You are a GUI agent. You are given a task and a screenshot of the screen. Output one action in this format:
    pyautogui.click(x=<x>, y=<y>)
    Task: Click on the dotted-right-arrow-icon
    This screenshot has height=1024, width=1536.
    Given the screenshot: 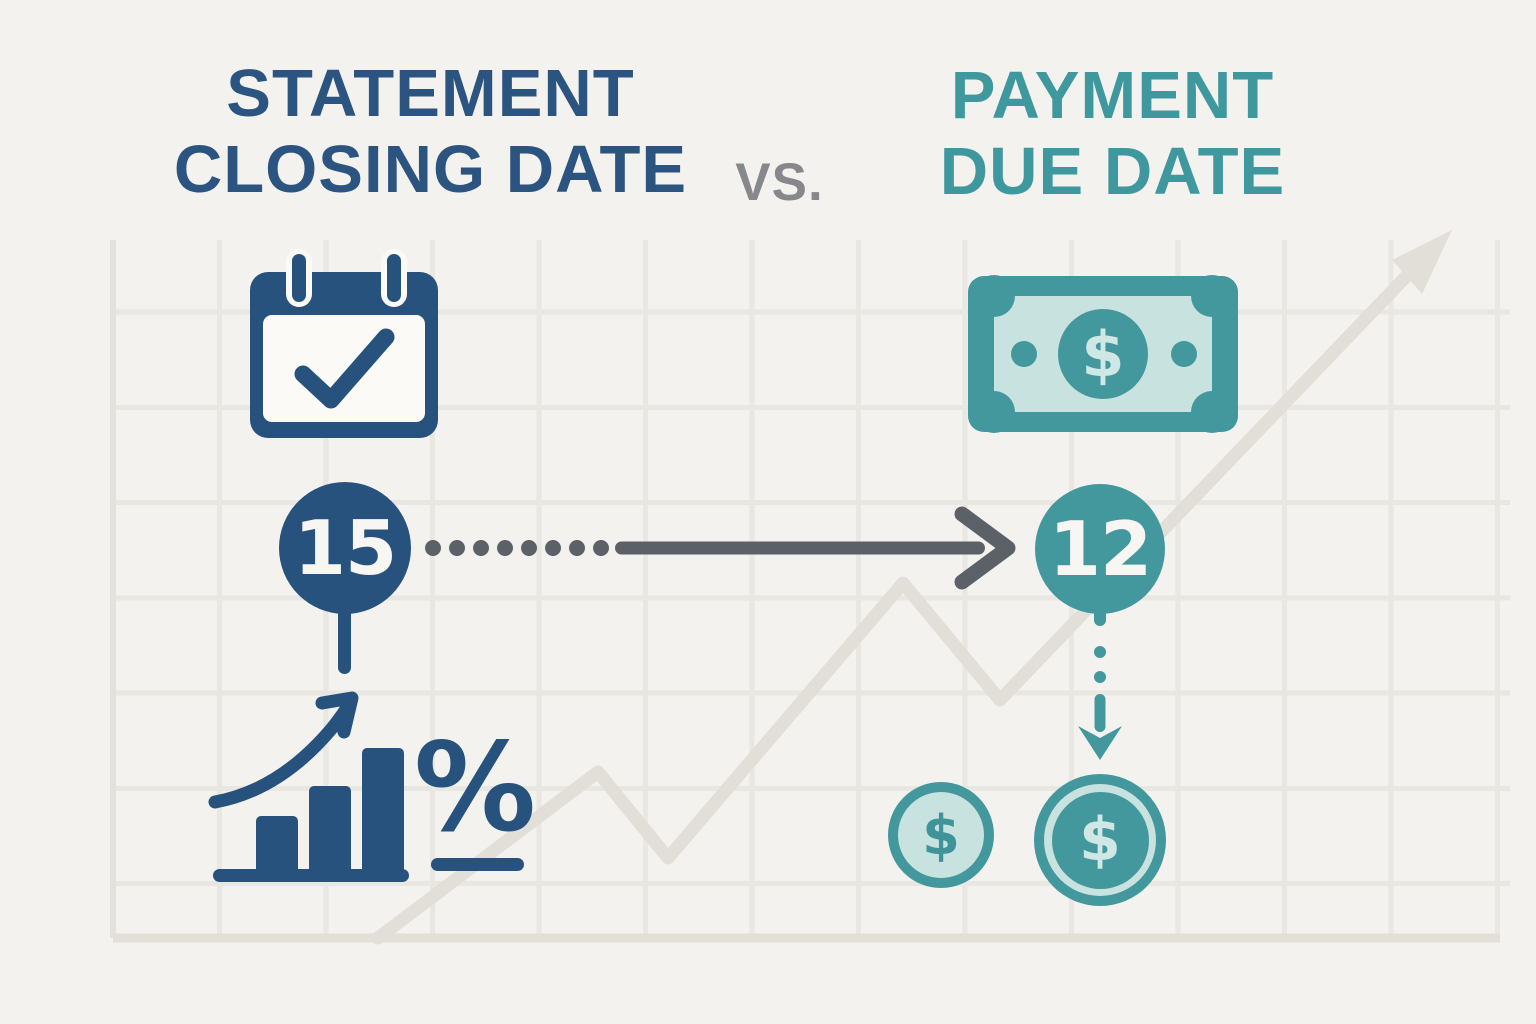 What is the action you would take?
    pyautogui.click(x=720, y=548)
    